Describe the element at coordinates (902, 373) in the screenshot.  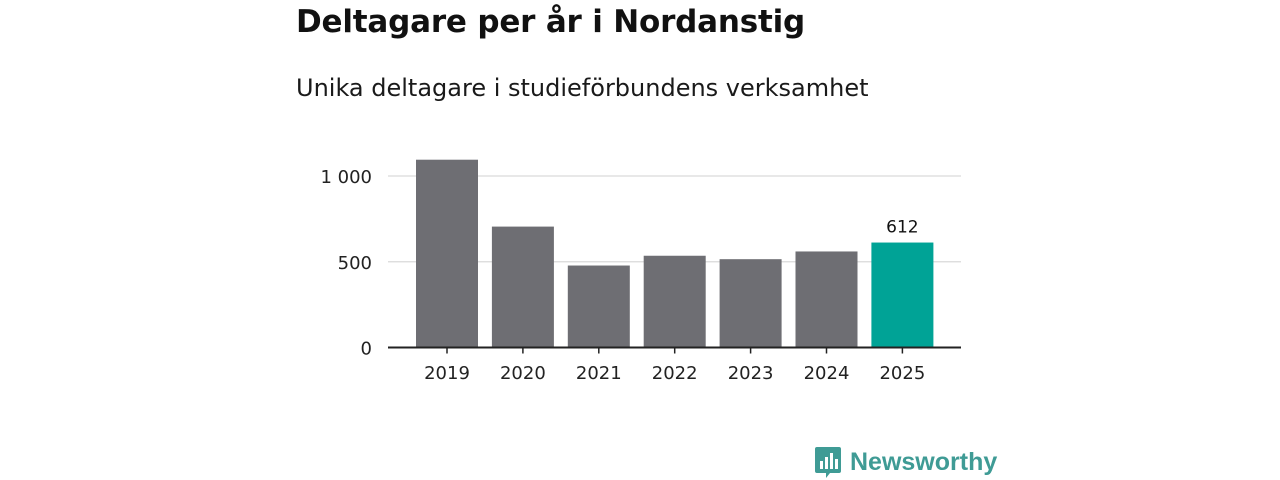
I see `x-tick-label: 2025` at that location.